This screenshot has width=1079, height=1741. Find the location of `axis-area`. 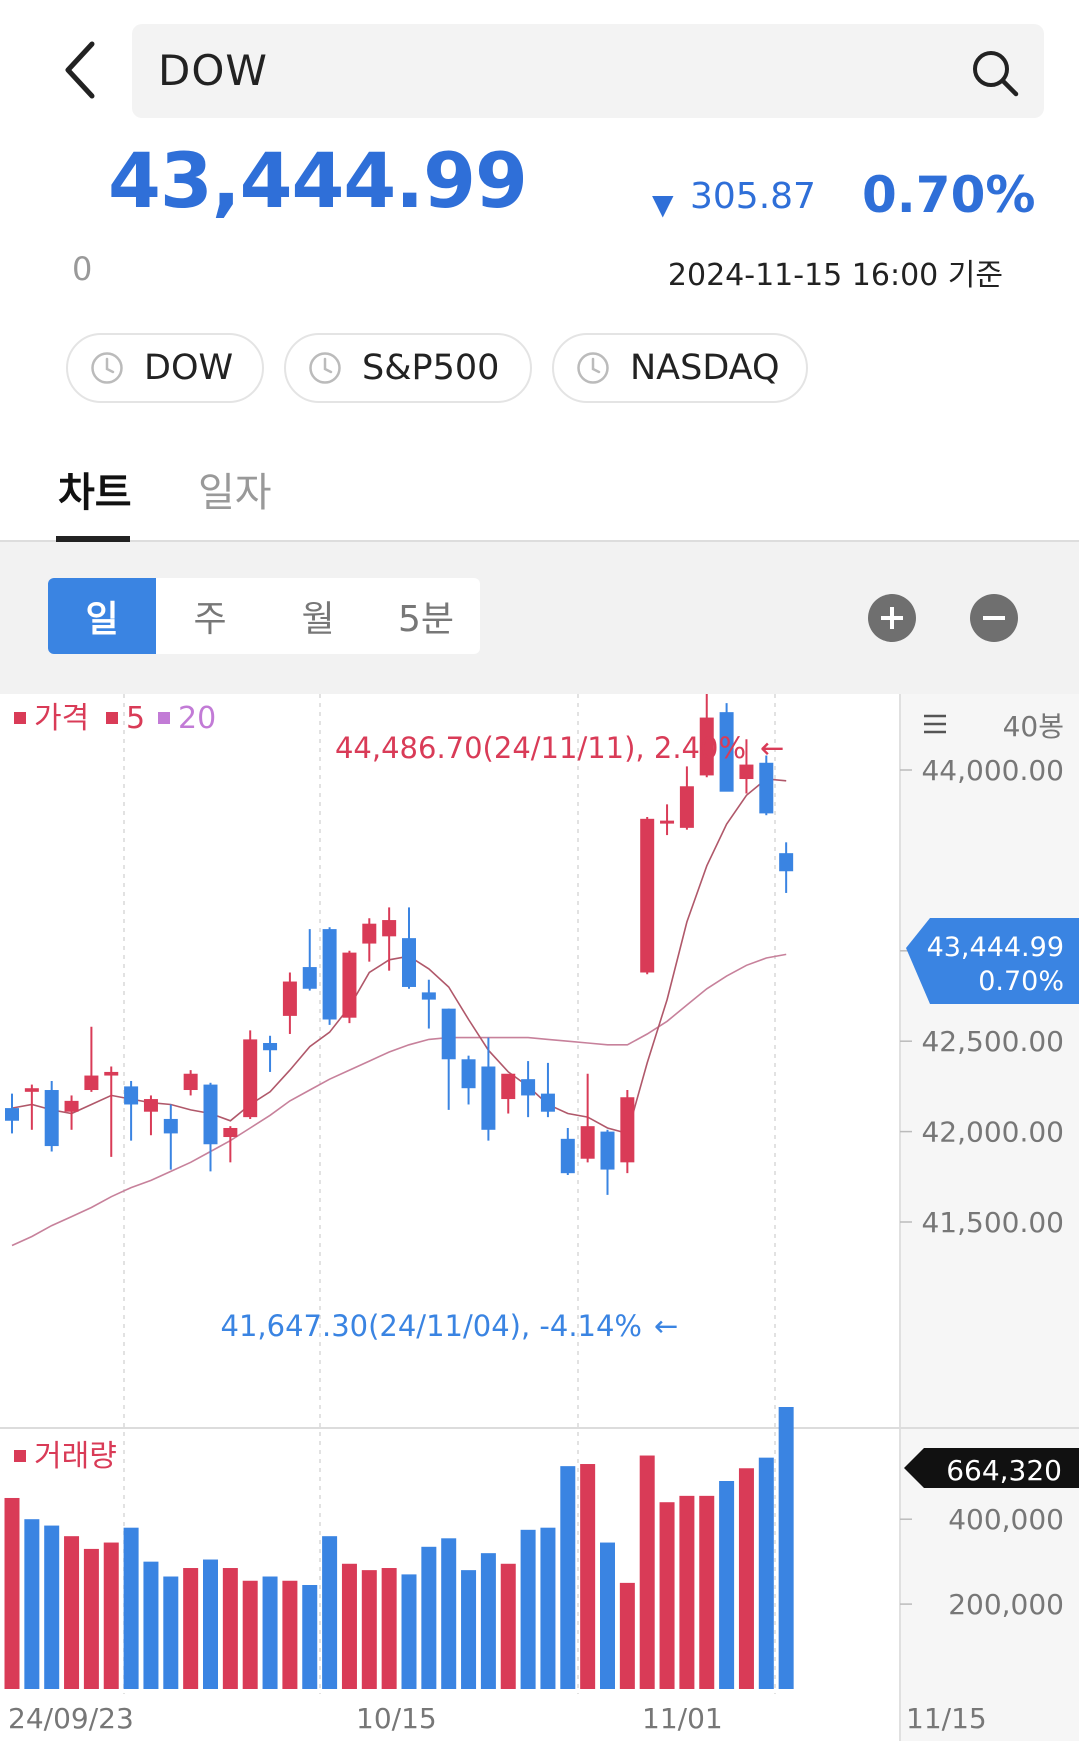

axis-area is located at coordinates (989, 1217).